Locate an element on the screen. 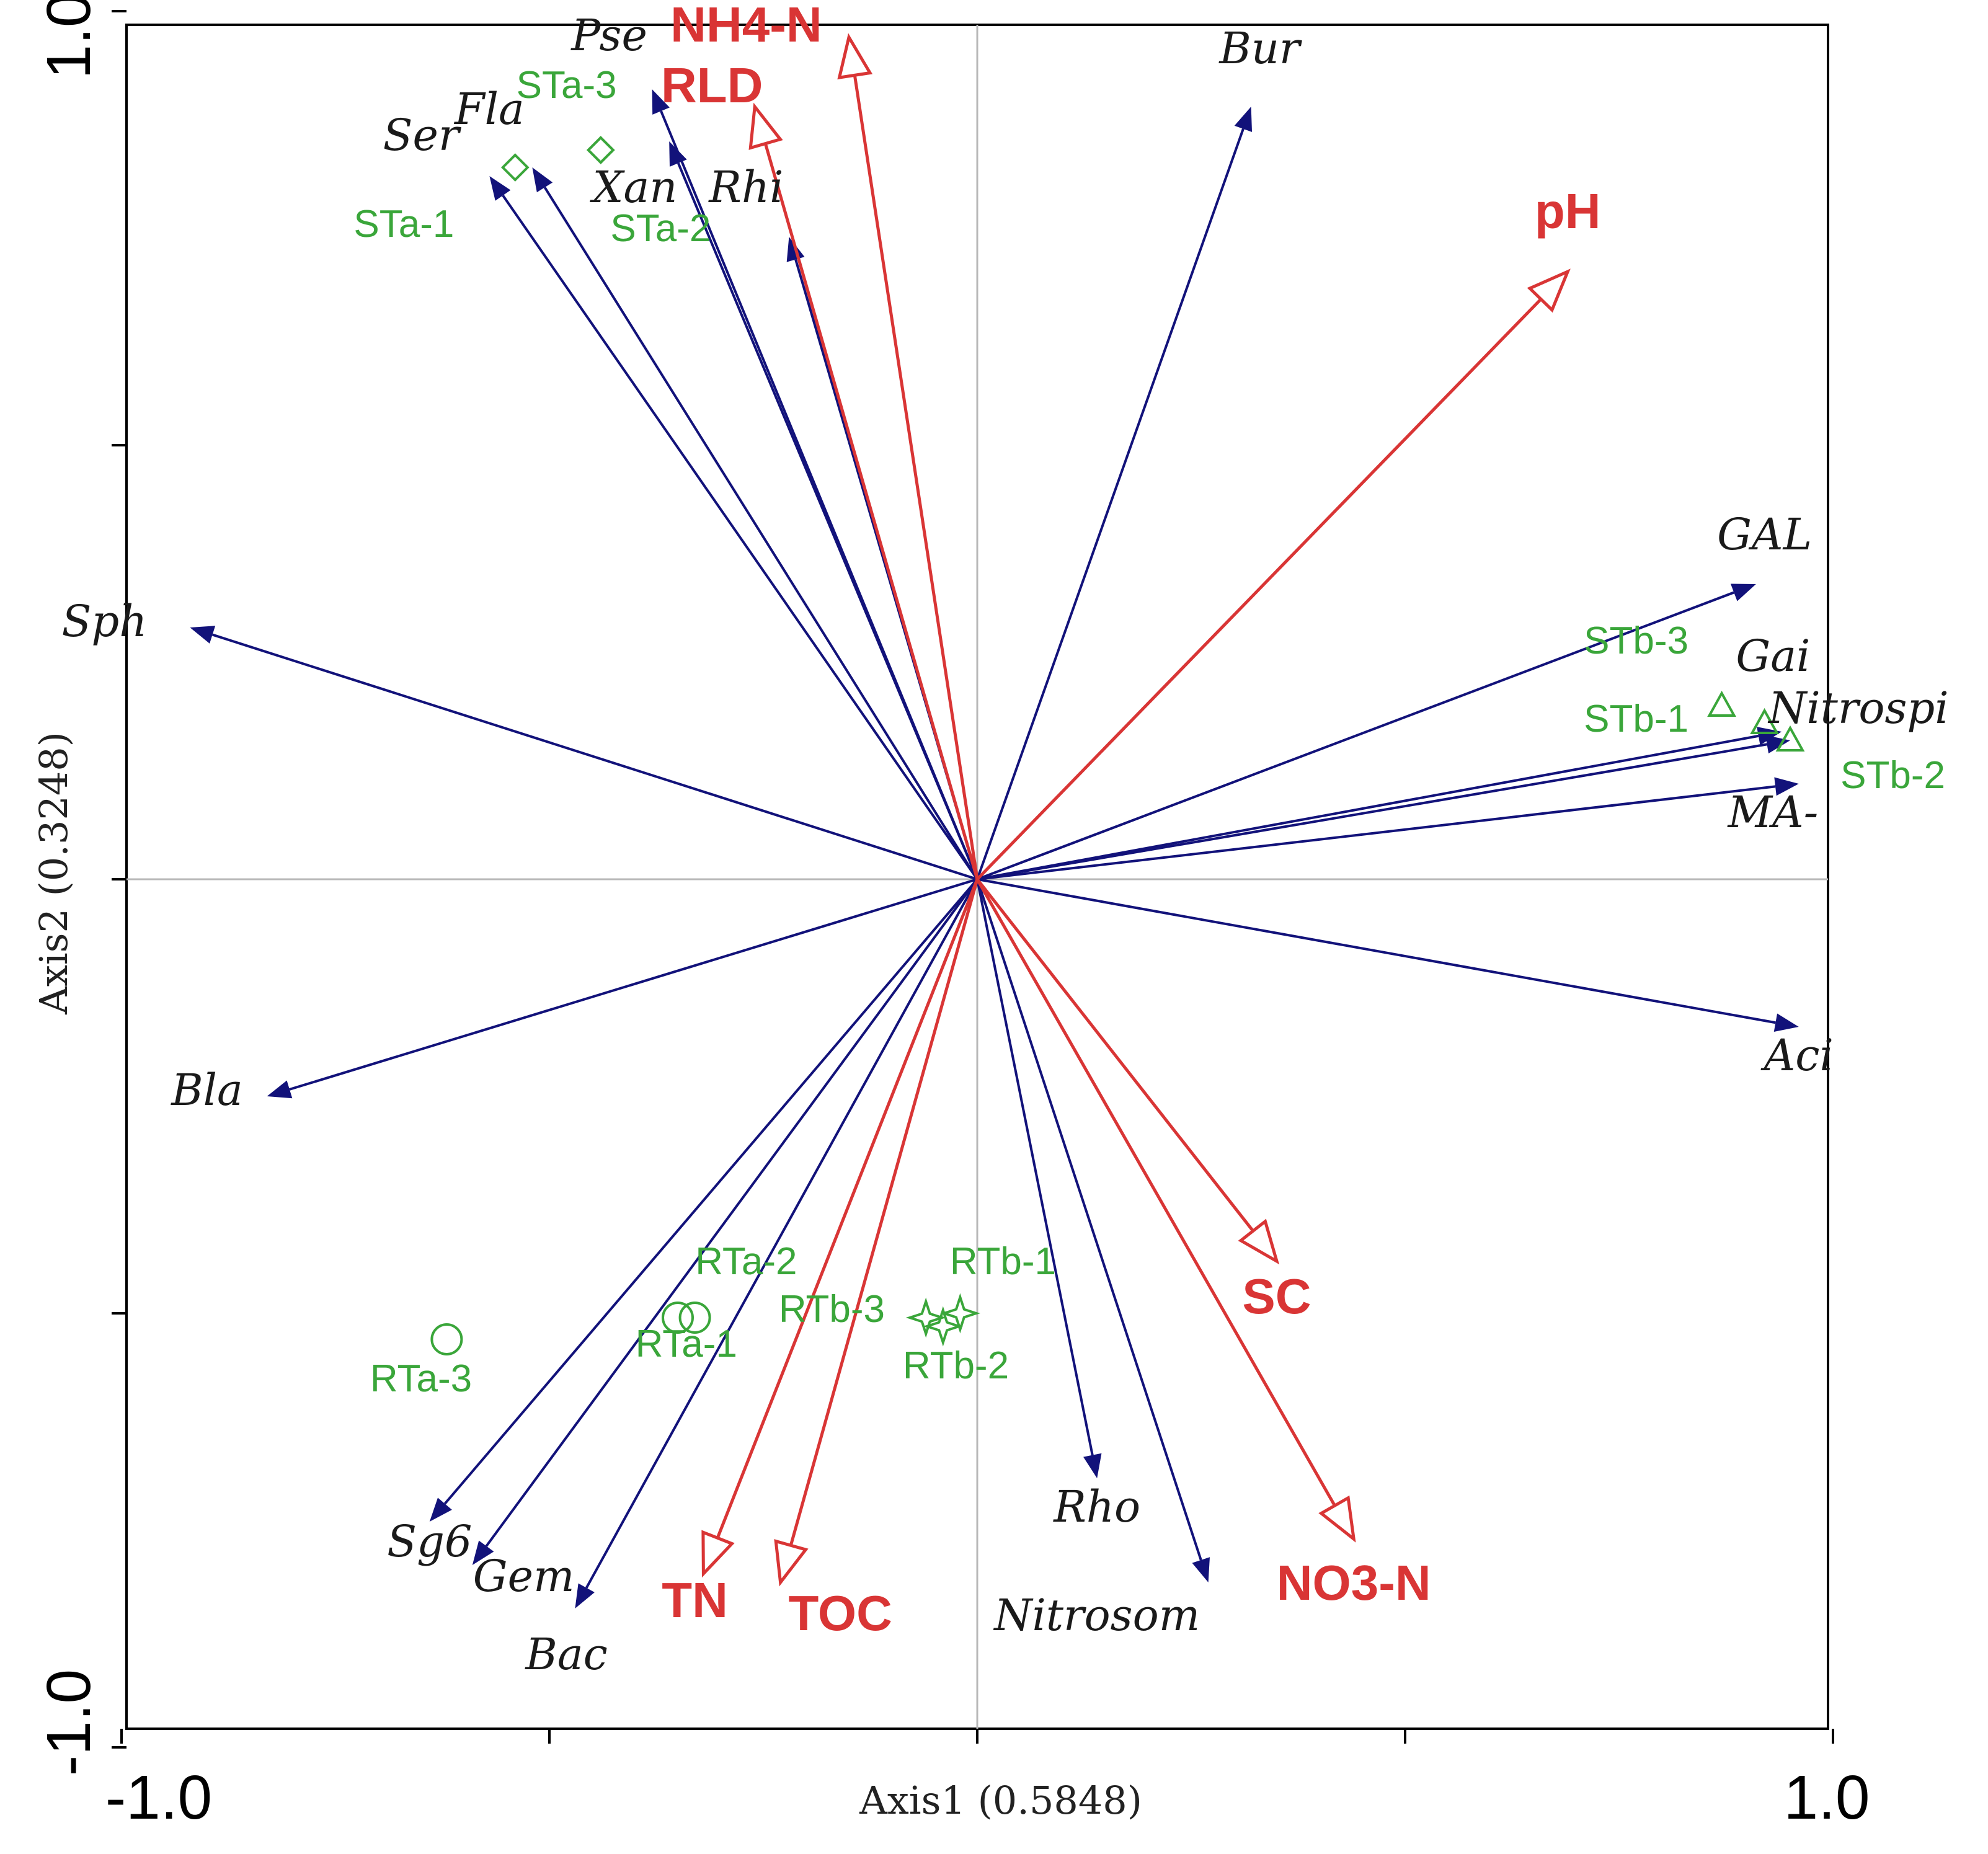 This screenshot has width=1988, height=1854. species-label-gem: Gem is located at coordinates (524, 1576).